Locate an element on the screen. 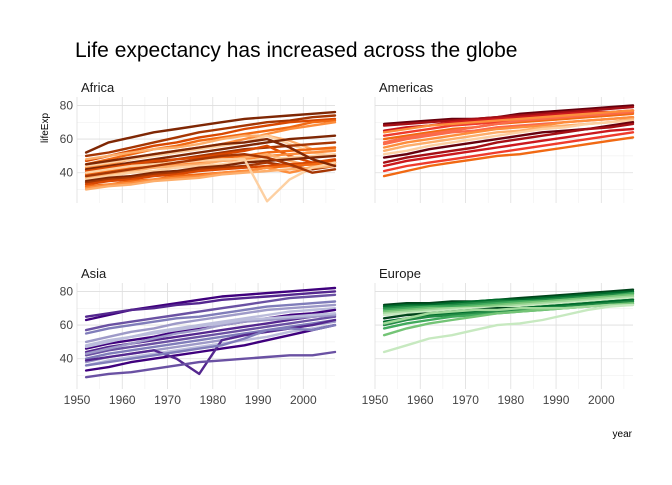 The height and width of the screenshot is (485, 672). facet-label: Europe is located at coordinates (400, 273).